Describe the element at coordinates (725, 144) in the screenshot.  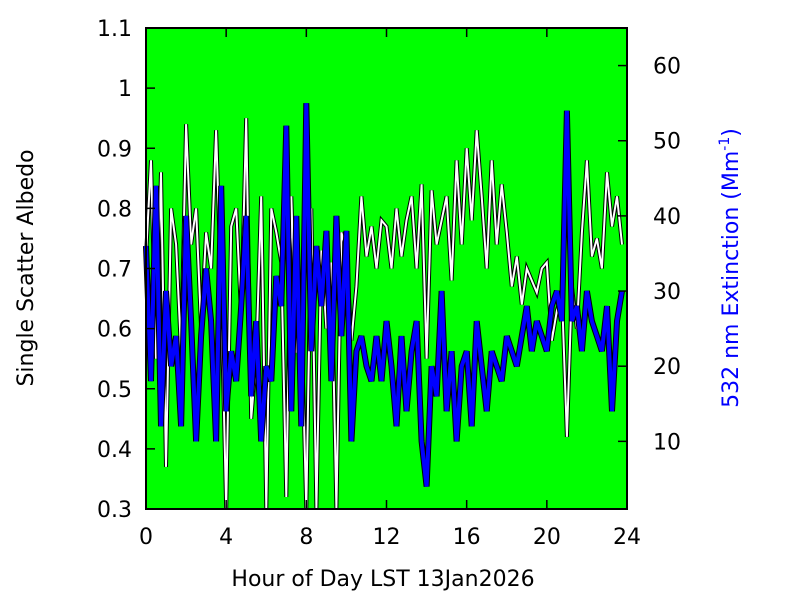
I see `y-axis-right-title-sup: -1` at that location.